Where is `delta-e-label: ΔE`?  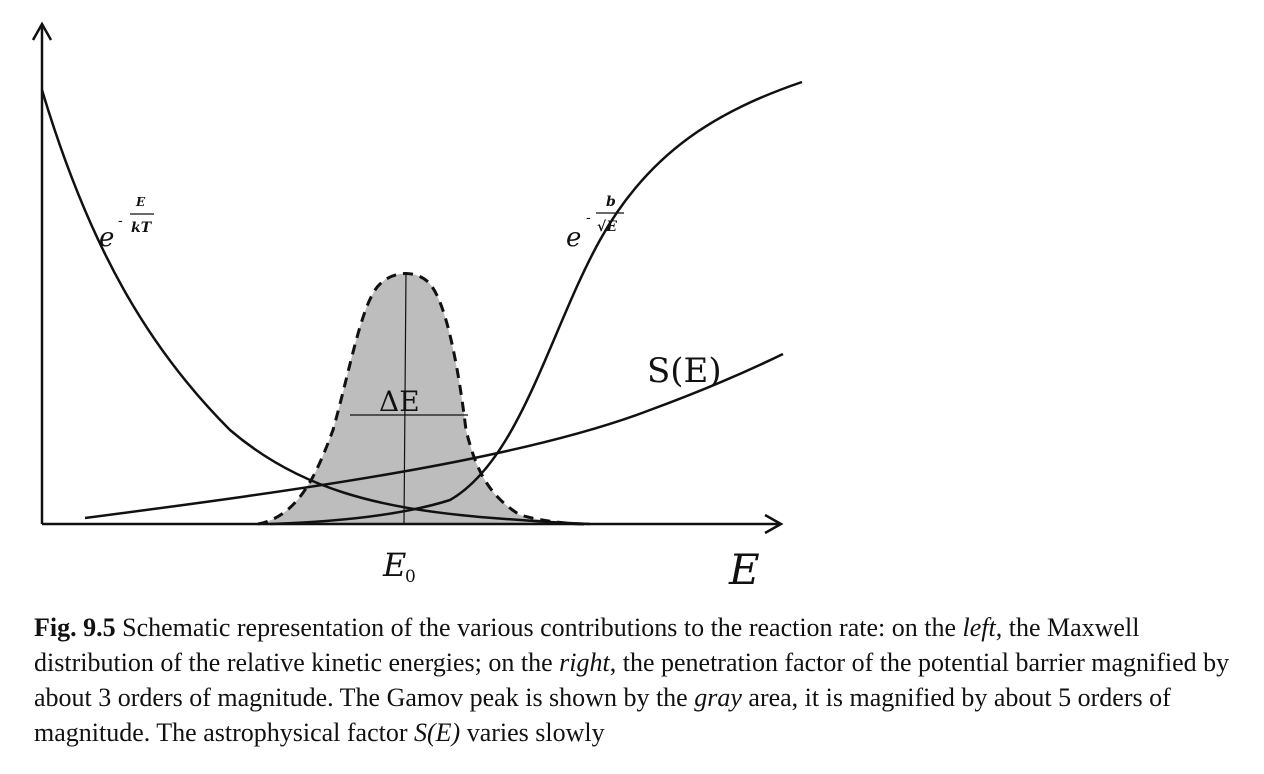
delta-e-label: ΔE is located at coordinates (399, 401).